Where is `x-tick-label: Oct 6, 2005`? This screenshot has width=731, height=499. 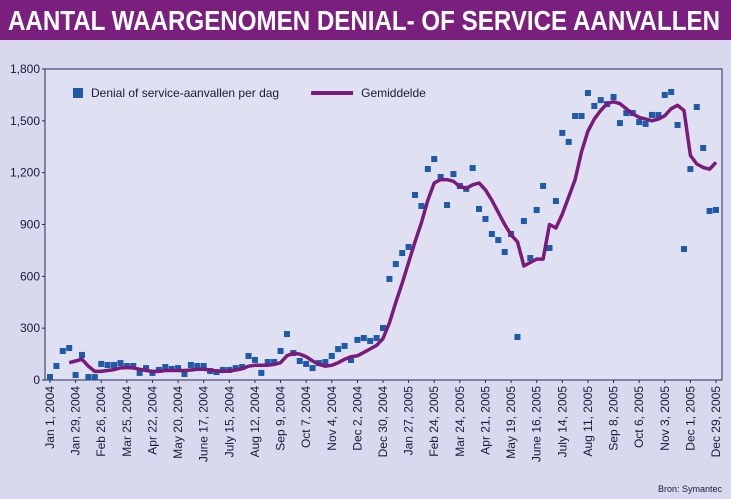 x-tick-label: Oct 6, 2005 is located at coordinates (639, 417).